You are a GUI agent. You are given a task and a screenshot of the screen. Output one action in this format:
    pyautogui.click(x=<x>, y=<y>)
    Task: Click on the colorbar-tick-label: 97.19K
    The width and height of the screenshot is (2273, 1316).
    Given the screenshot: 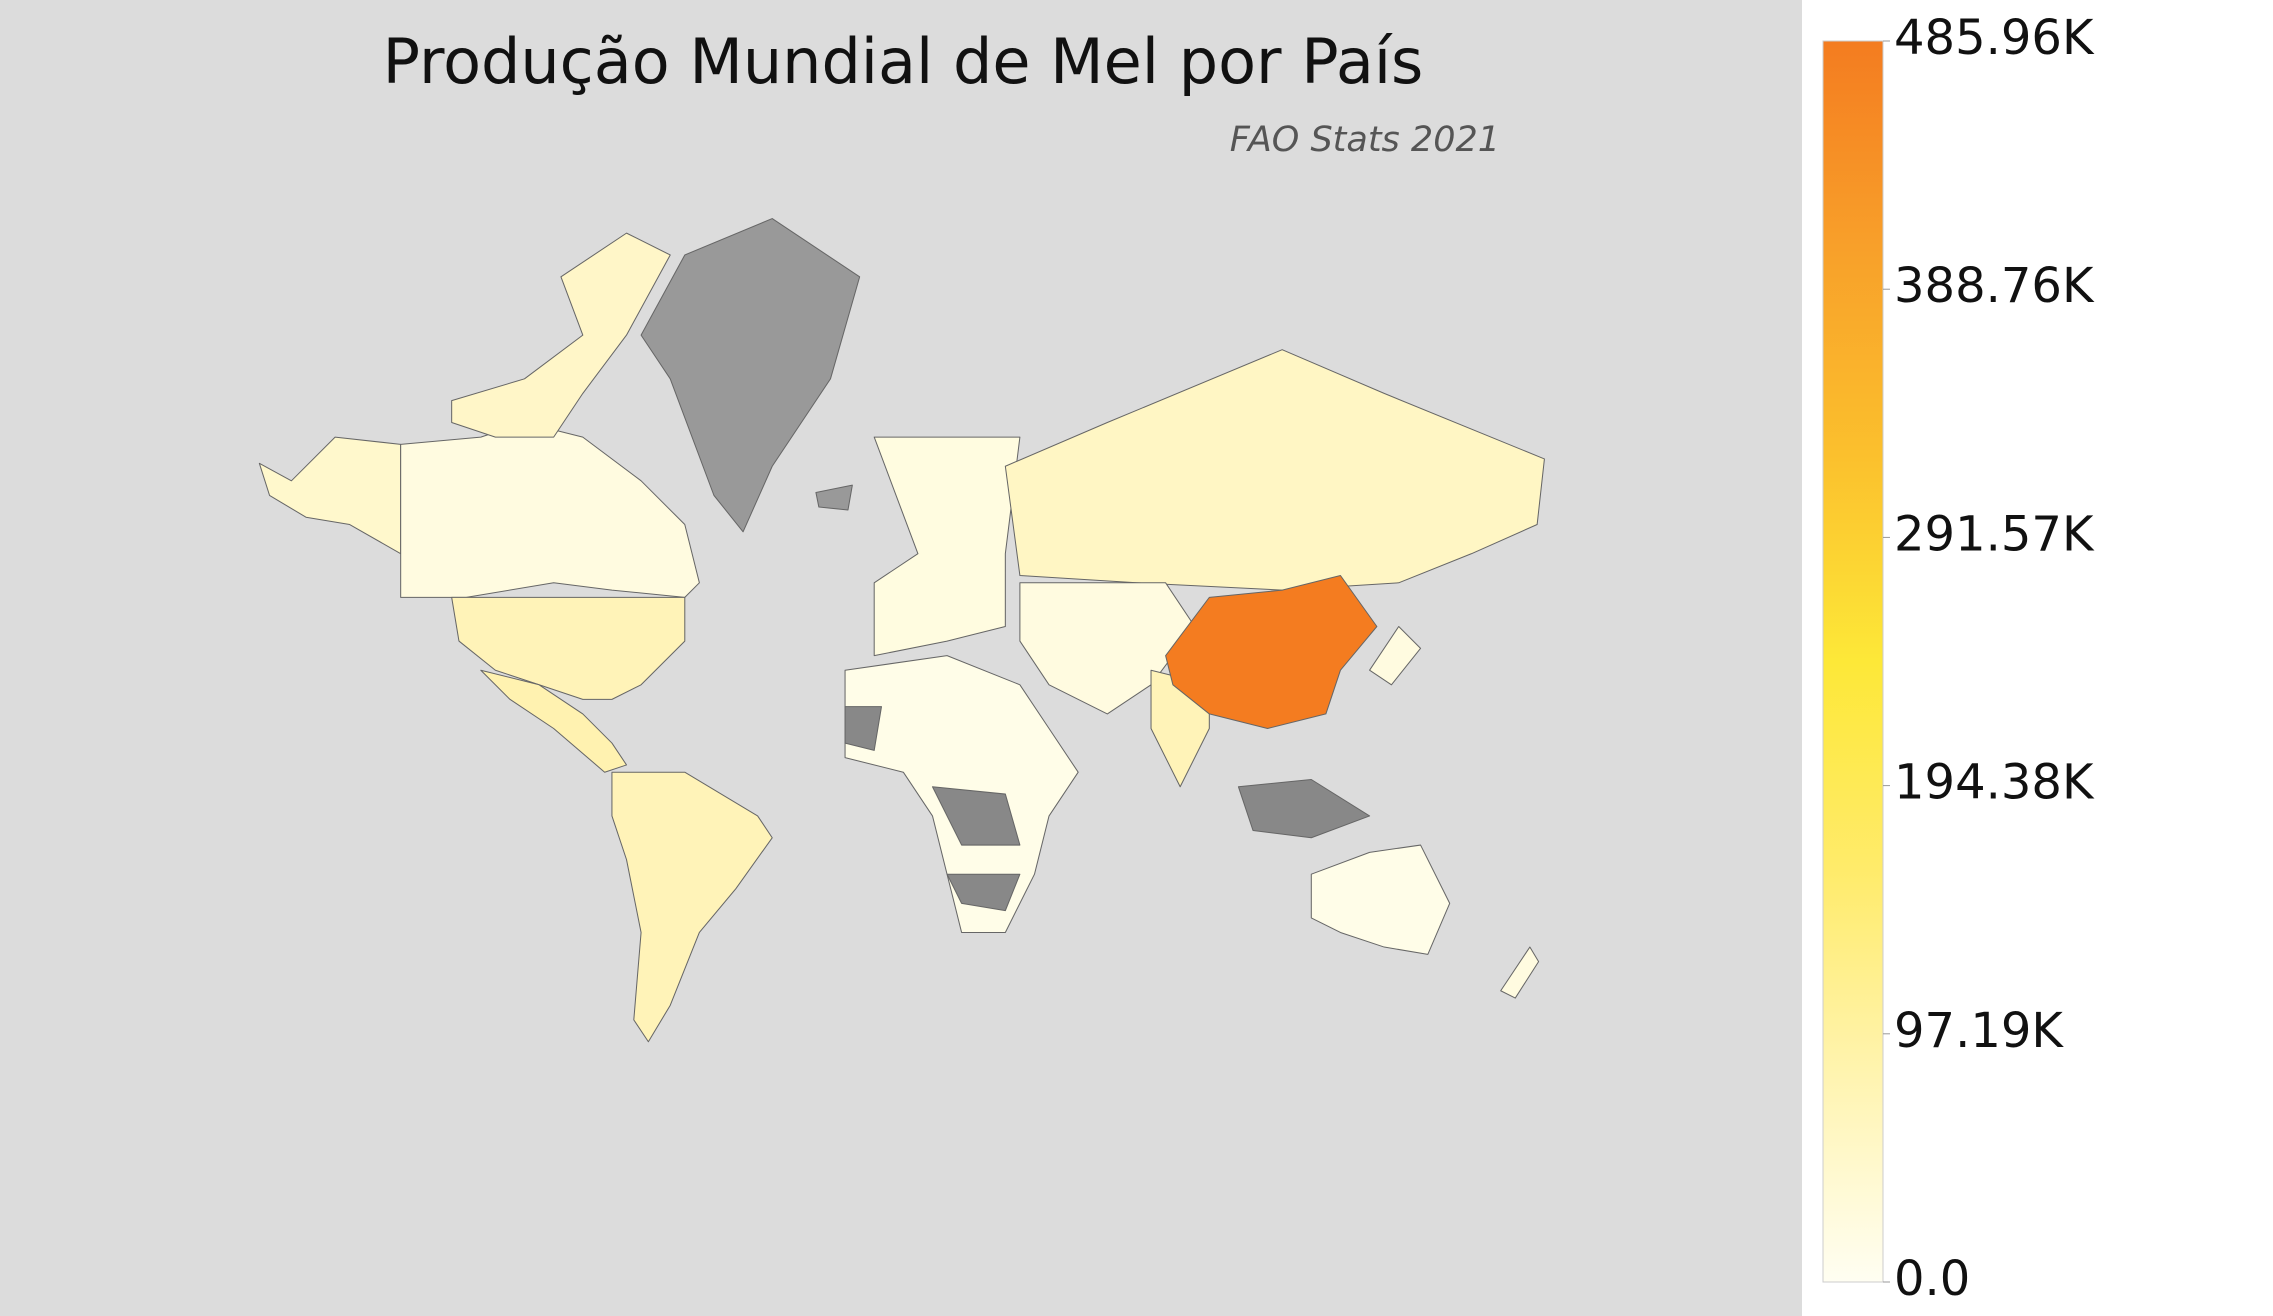 What is the action you would take?
    pyautogui.click(x=1979, y=1031)
    